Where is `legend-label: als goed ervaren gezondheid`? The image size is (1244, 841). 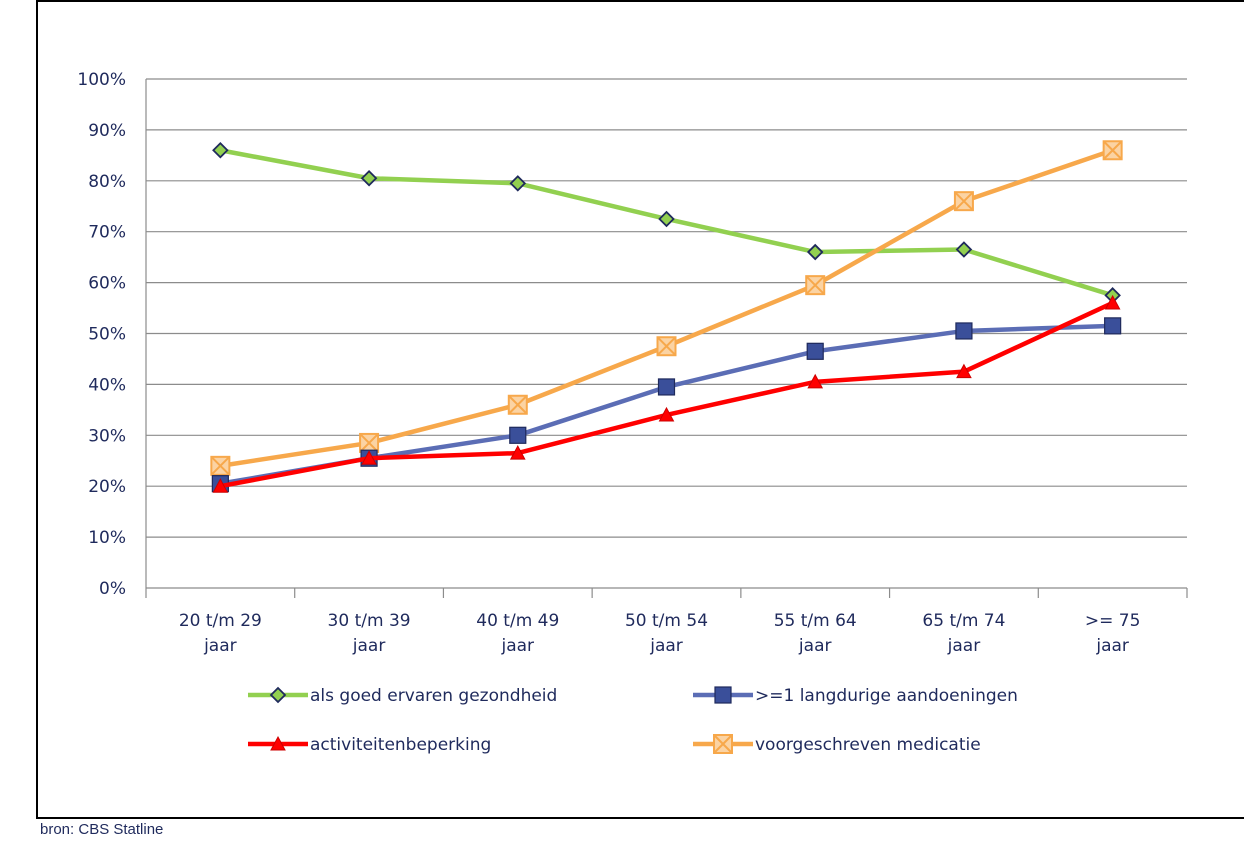 legend-label: als goed ervaren gezondheid is located at coordinates (433, 696).